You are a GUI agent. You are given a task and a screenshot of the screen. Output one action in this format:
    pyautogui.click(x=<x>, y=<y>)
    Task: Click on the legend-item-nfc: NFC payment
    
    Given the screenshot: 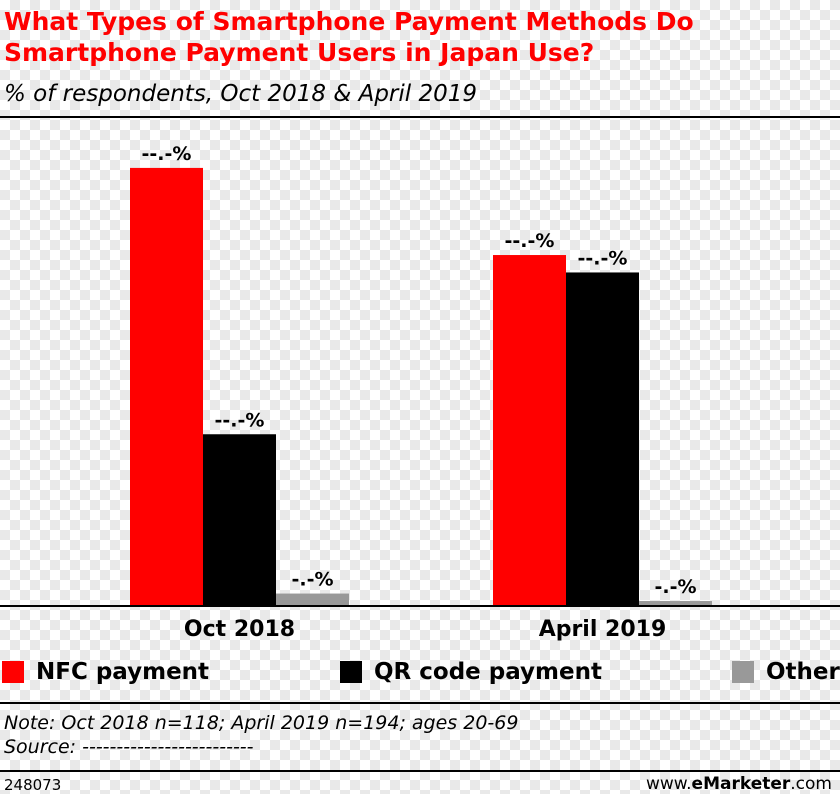 What is the action you would take?
    pyautogui.click(x=105, y=672)
    